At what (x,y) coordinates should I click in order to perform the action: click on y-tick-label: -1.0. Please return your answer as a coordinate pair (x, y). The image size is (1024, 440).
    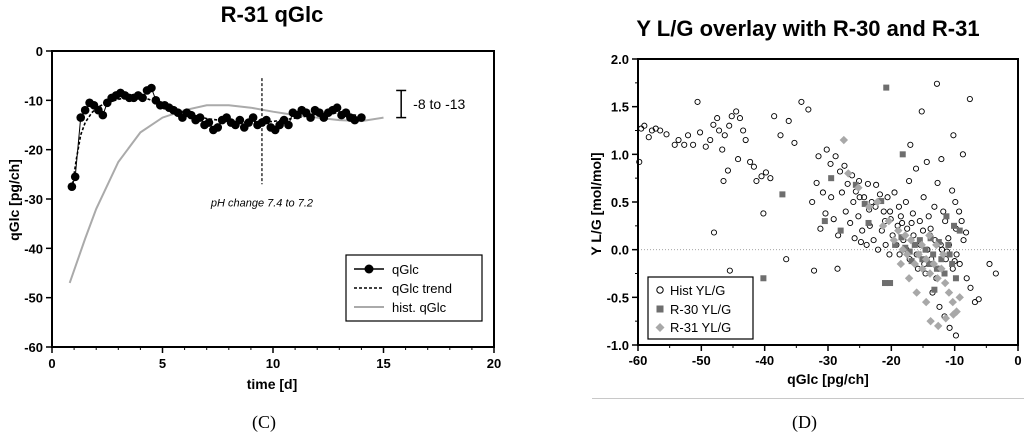
    Looking at the image, I should click on (618, 345).